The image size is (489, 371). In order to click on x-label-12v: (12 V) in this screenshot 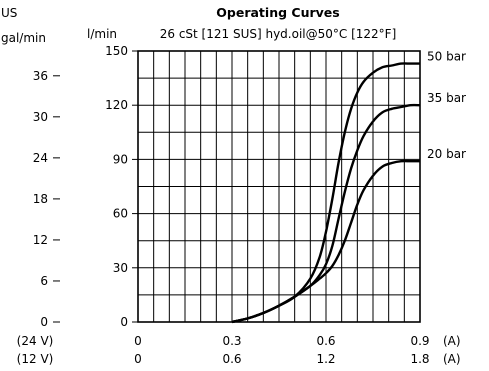, I will do `click(35, 359)`.